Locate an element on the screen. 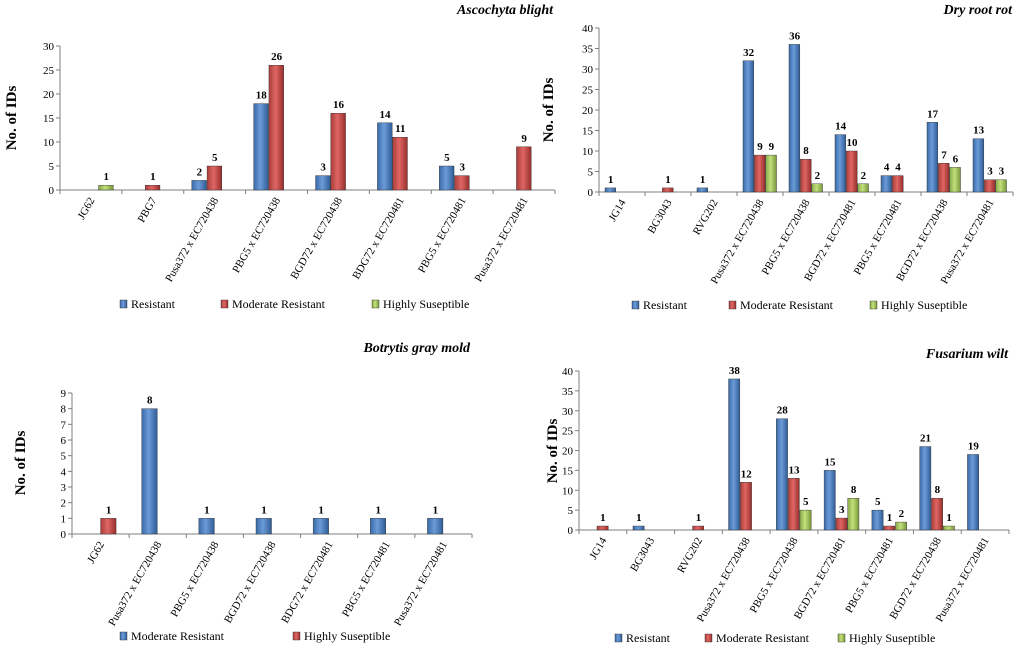 The image size is (1021, 654). y-tick-label: 40 is located at coordinates (568, 372).